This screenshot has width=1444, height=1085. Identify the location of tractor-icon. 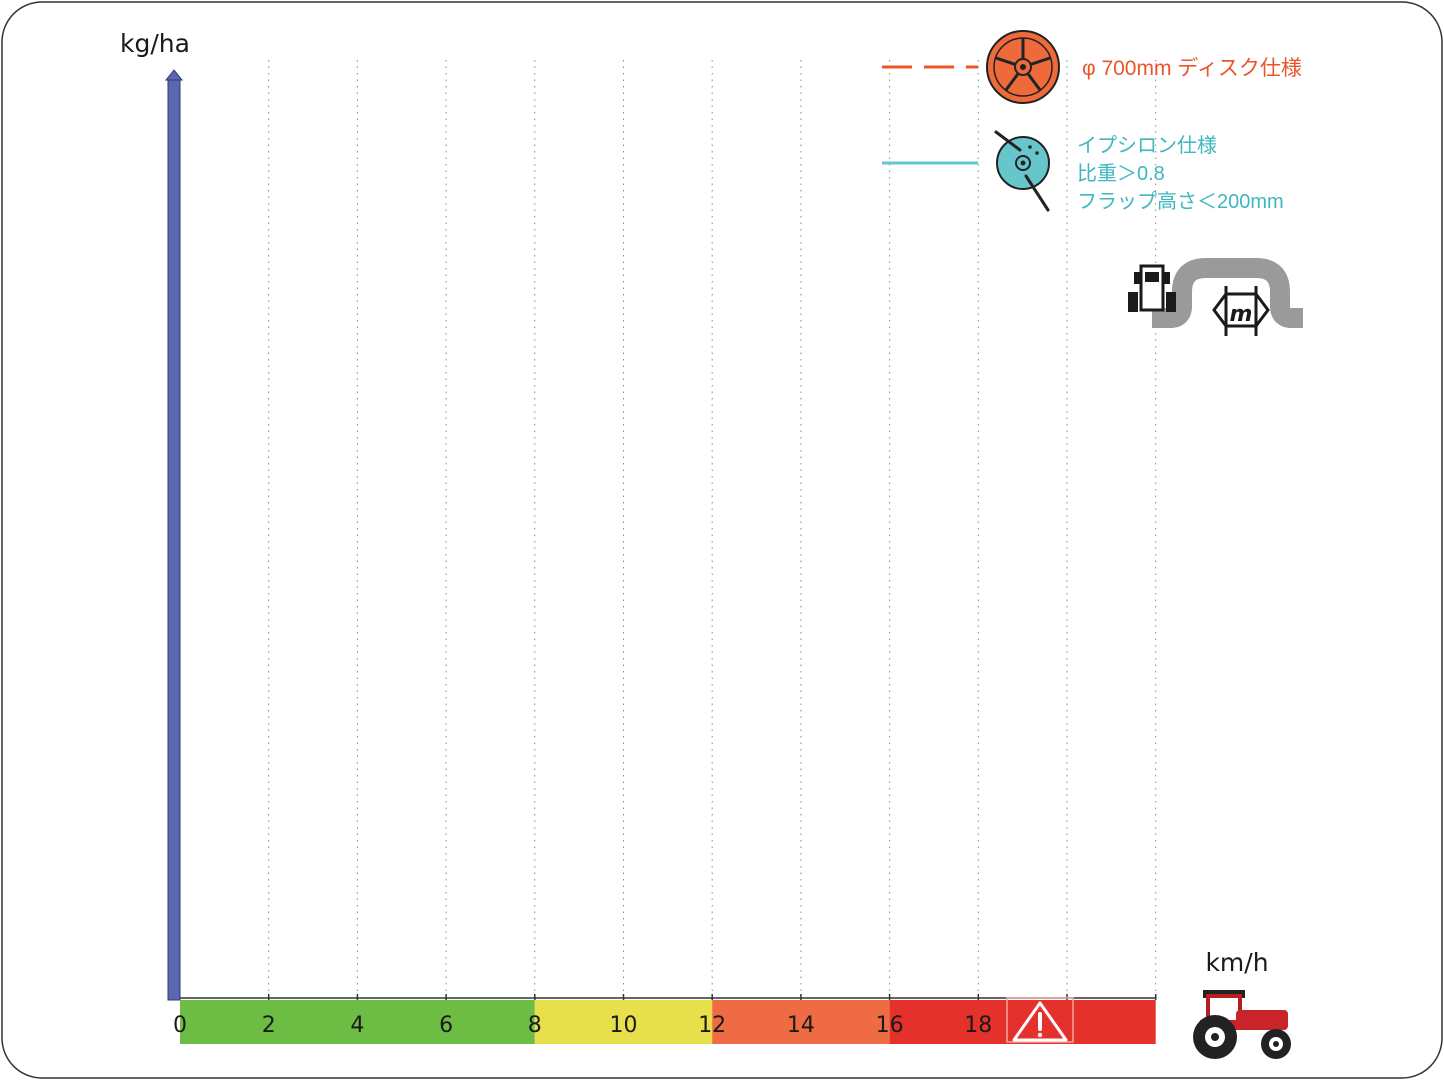
(1242, 1024).